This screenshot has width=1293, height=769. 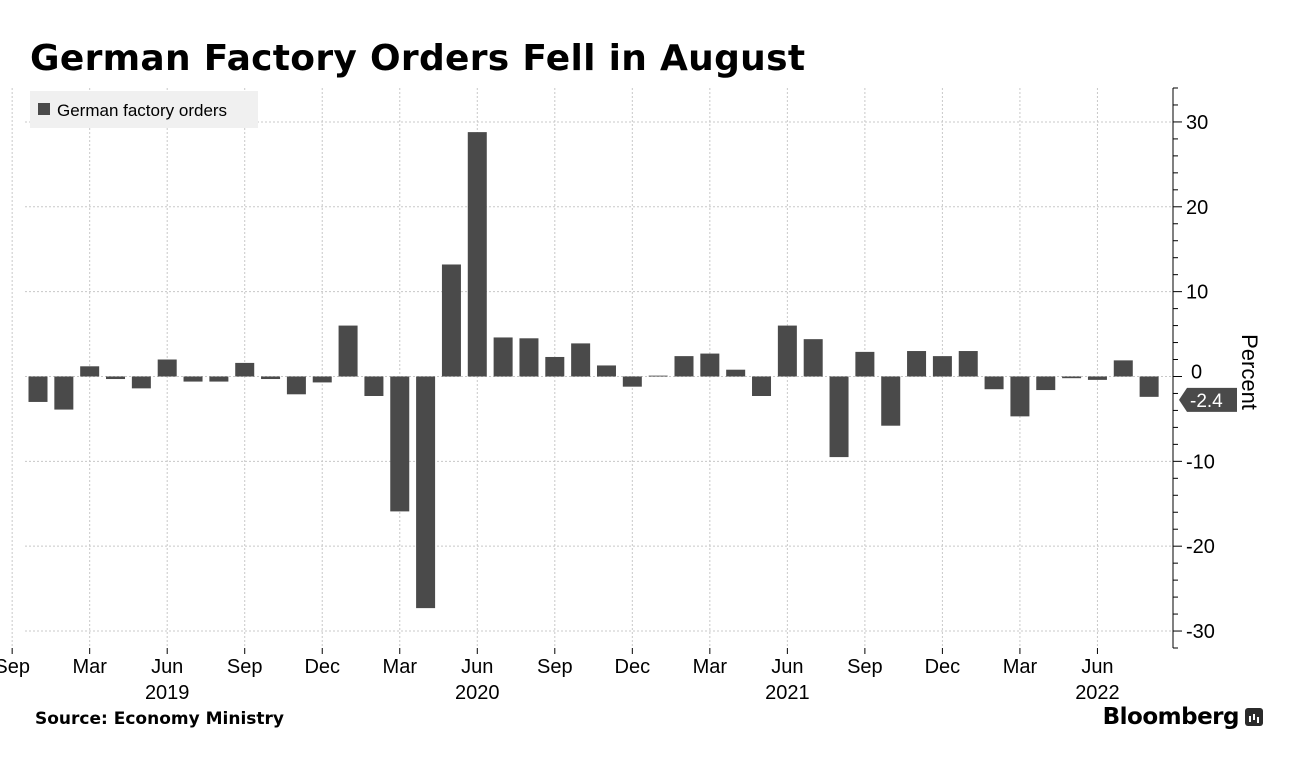 I want to click on brand-logo: Bloomberg, so click(x=1183, y=717).